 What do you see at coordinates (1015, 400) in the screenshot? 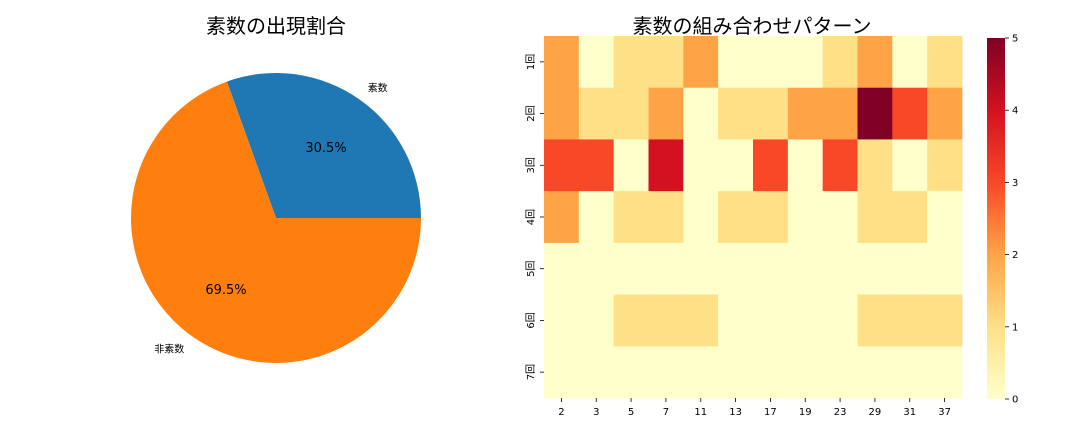
I see `colorbar-tick-label: 0` at bounding box center [1015, 400].